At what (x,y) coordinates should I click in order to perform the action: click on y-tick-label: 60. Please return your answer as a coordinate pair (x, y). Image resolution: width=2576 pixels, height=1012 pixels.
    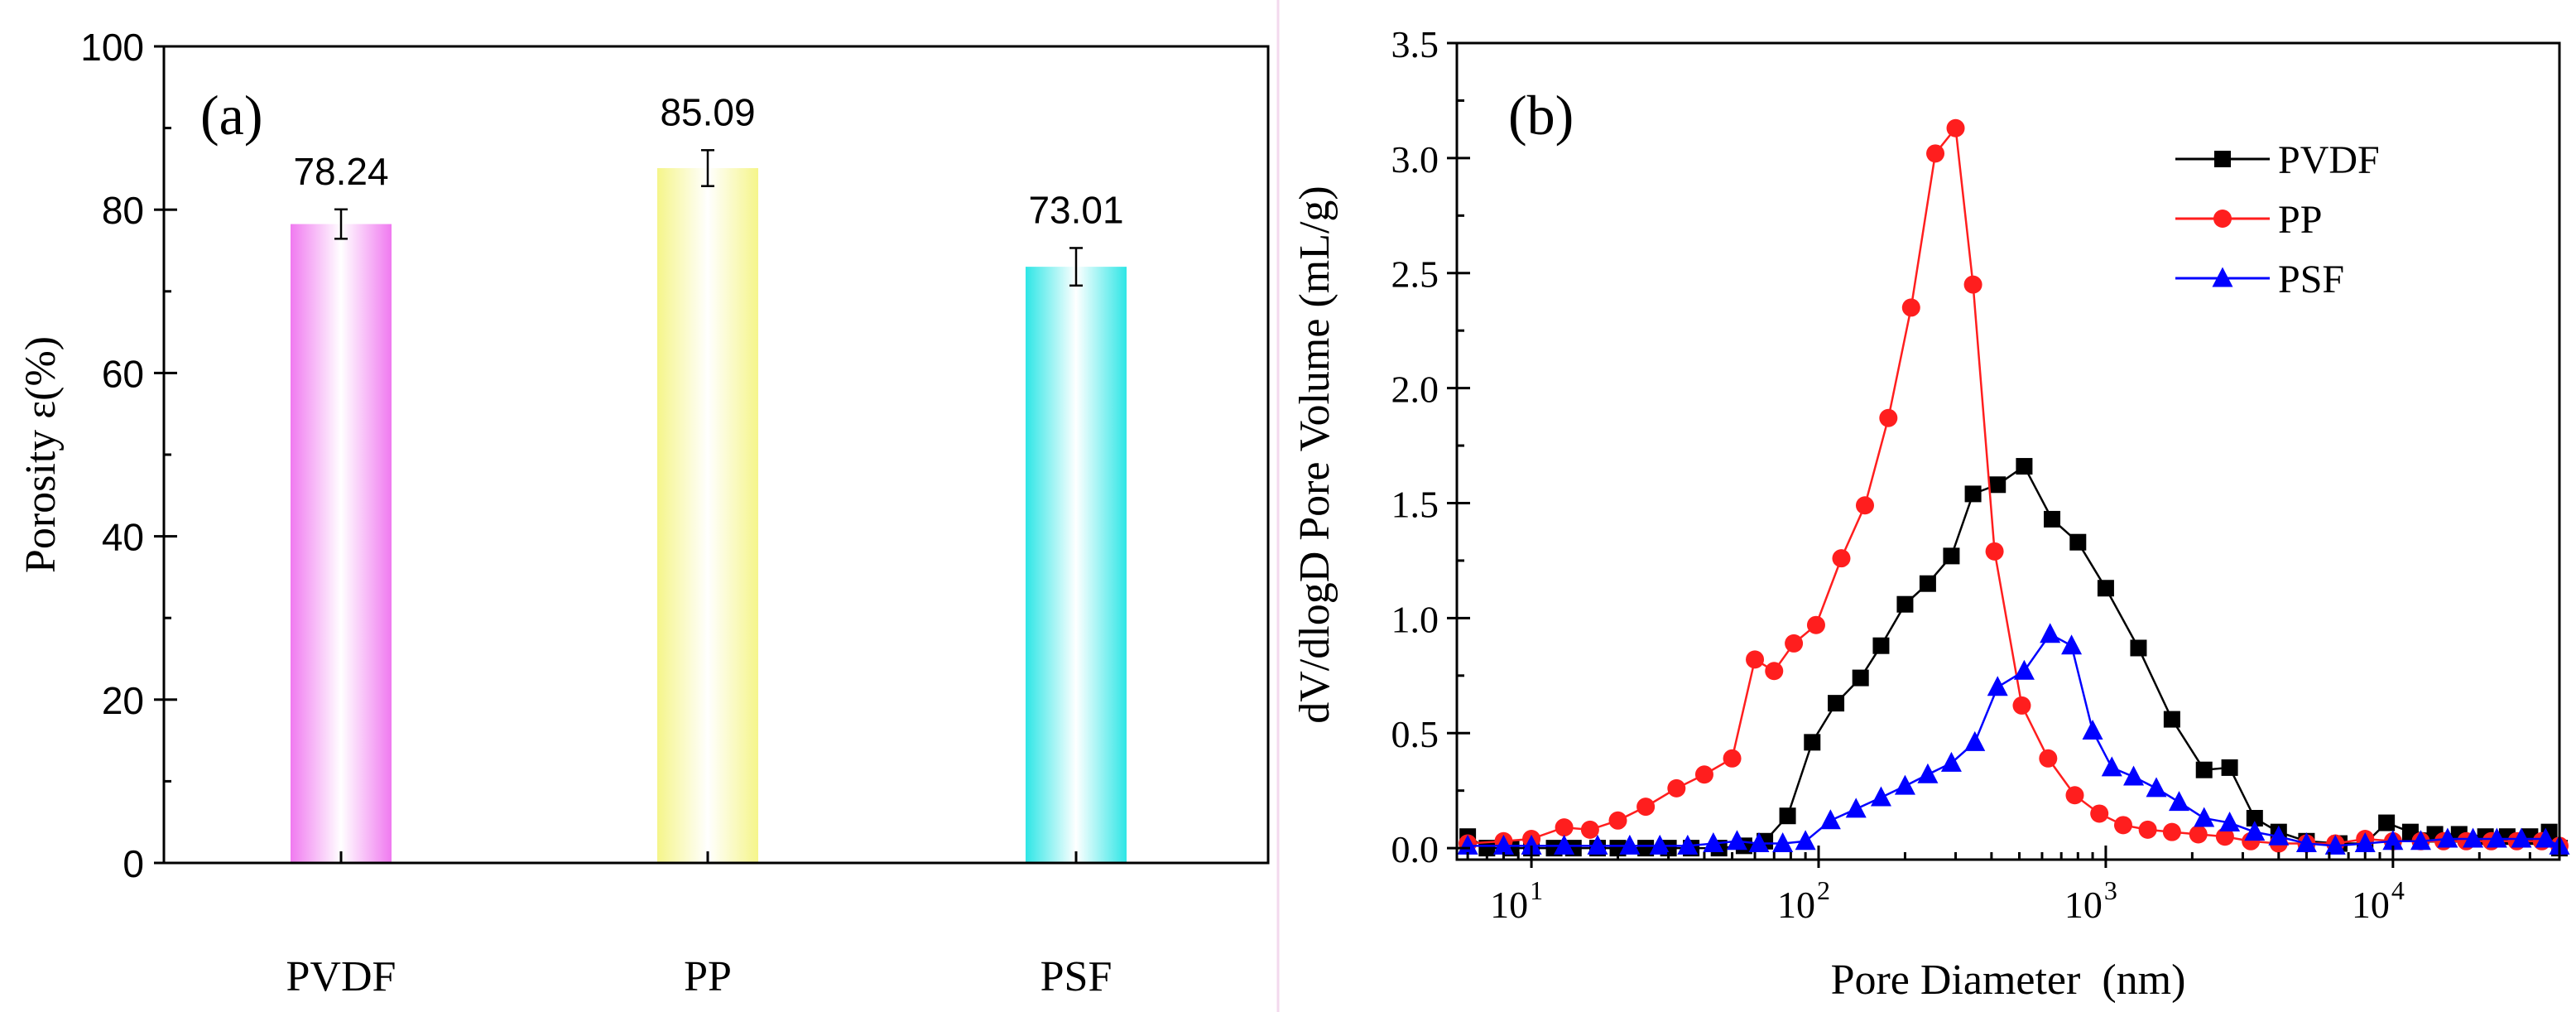
    Looking at the image, I should click on (123, 373).